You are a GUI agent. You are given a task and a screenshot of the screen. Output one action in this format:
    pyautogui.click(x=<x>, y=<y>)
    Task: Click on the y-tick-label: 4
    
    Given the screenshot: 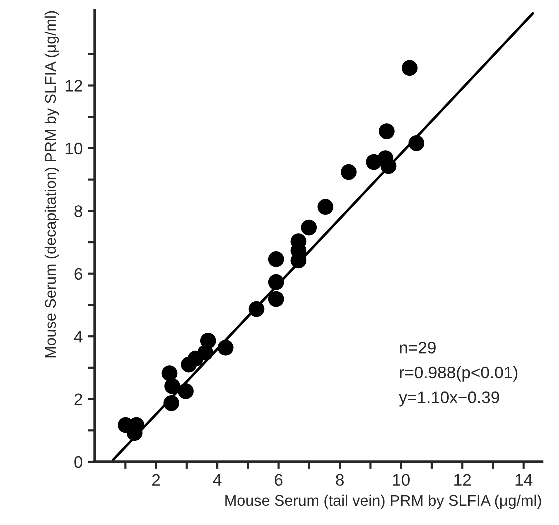 What is the action you would take?
    pyautogui.click(x=78, y=337)
    